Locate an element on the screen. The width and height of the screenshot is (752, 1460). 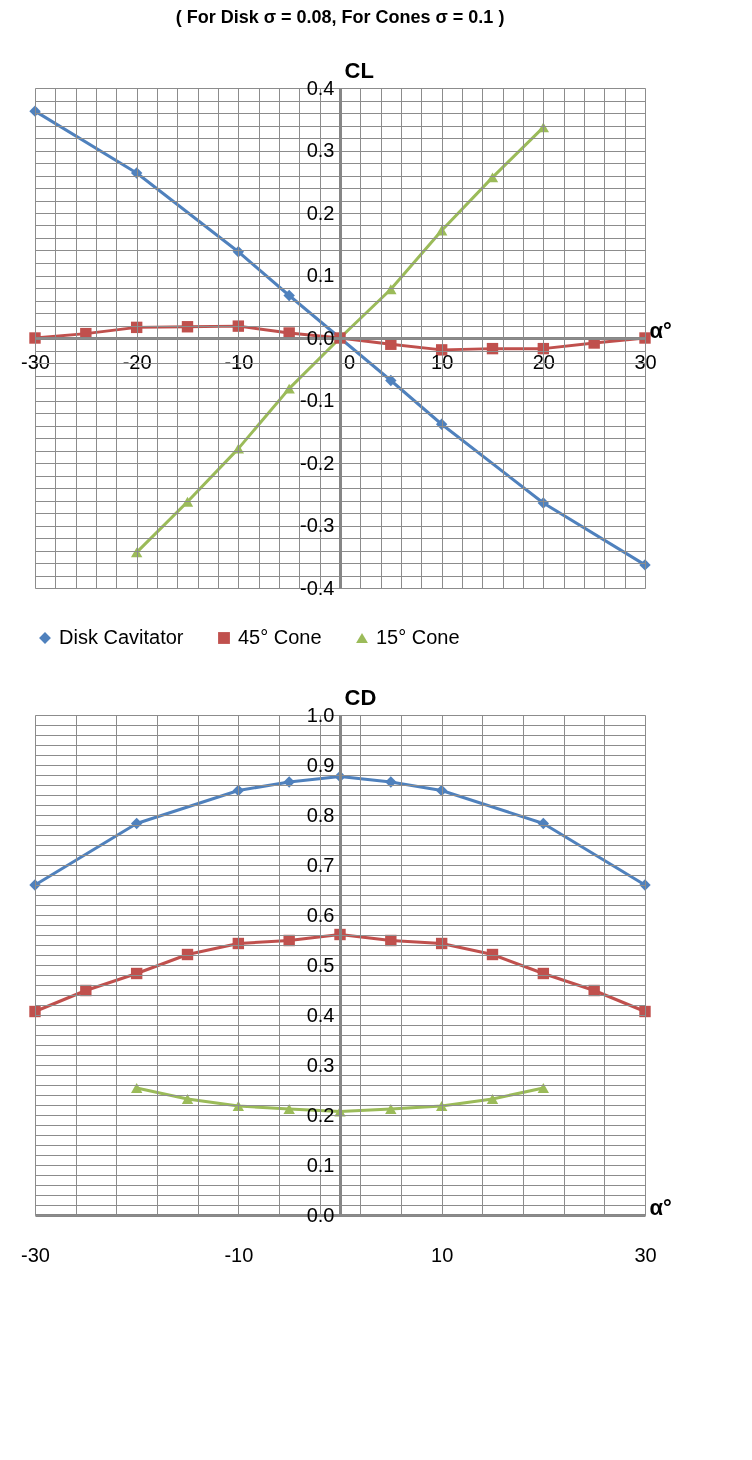
y-tick-label: 0.5 is located at coordinates (320, 964).